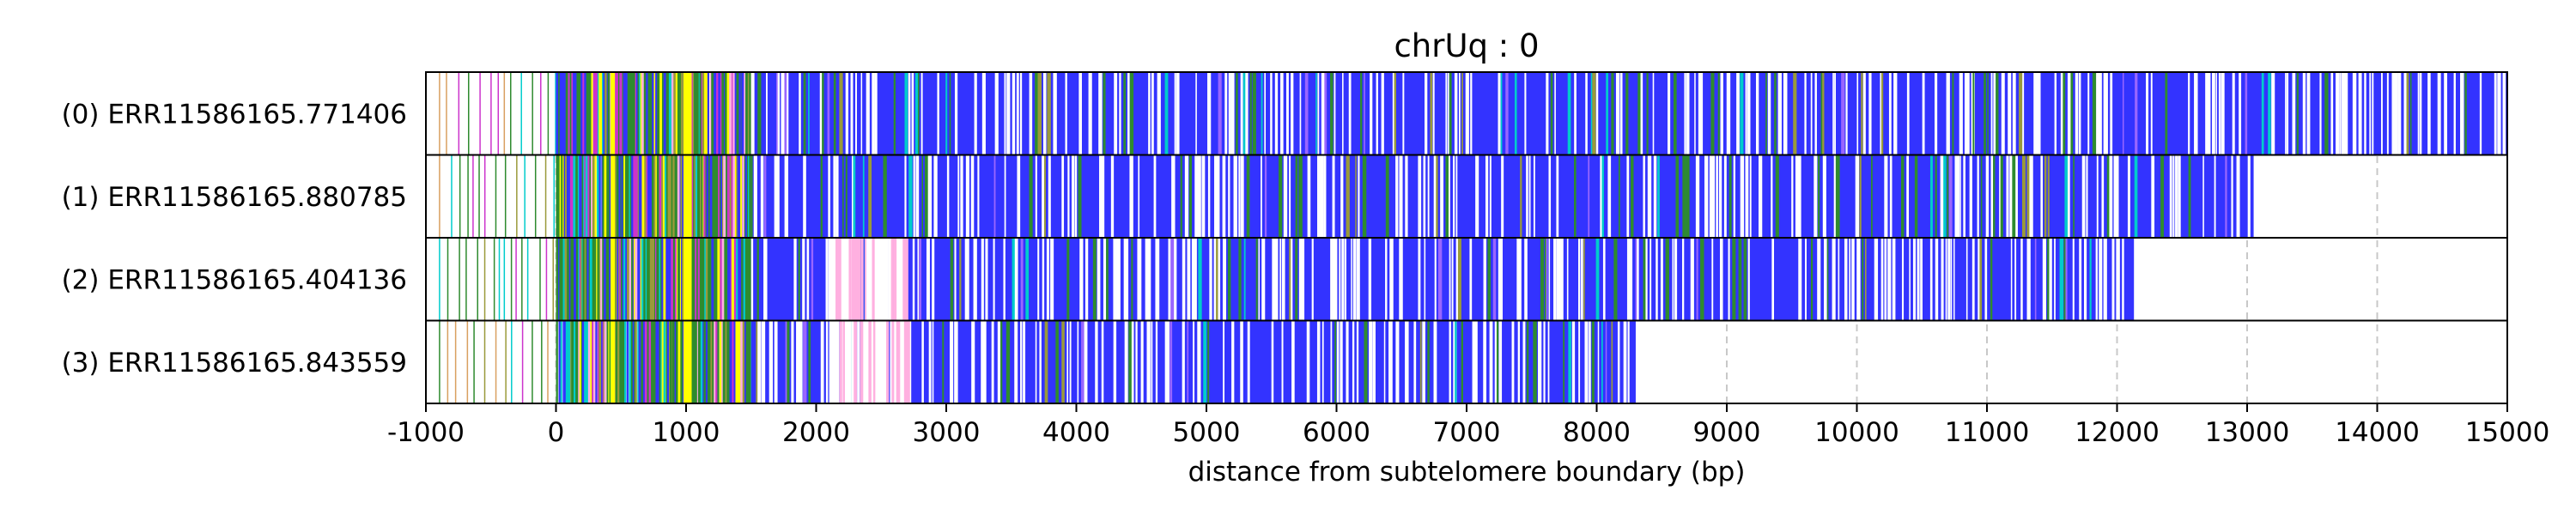  Describe the element at coordinates (1727, 432) in the screenshot. I see `x-tick-label: 9000` at that location.